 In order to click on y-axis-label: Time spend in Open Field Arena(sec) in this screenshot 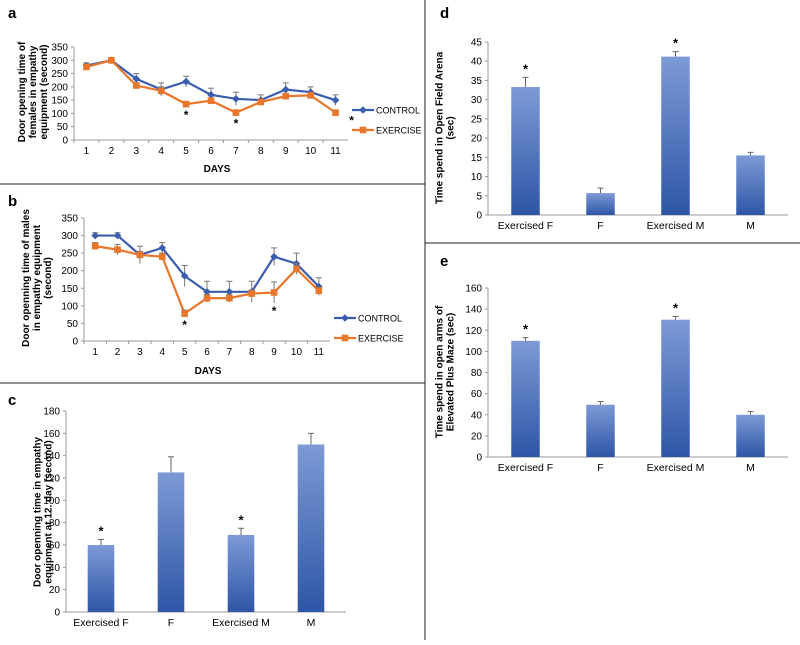, I will do `click(446, 127)`.